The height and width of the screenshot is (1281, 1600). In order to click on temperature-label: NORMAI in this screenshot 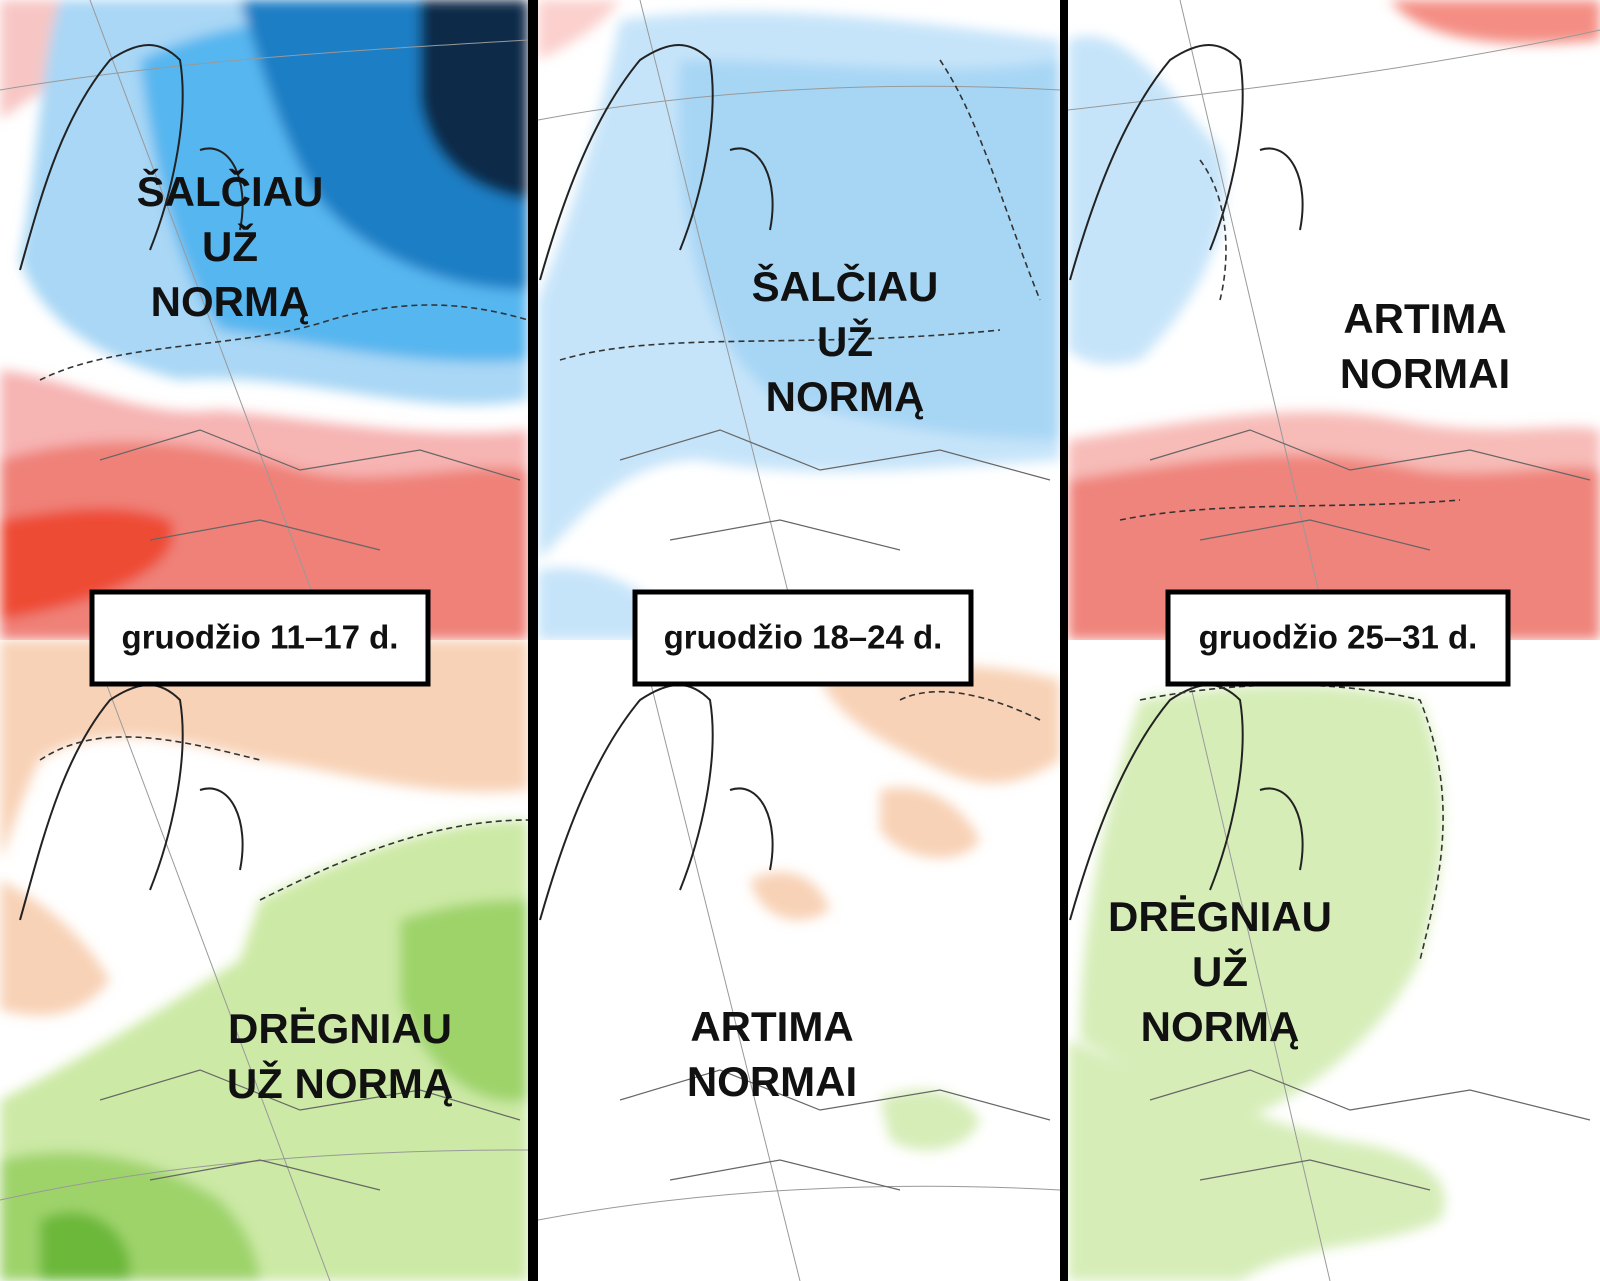, I will do `click(1425, 373)`.